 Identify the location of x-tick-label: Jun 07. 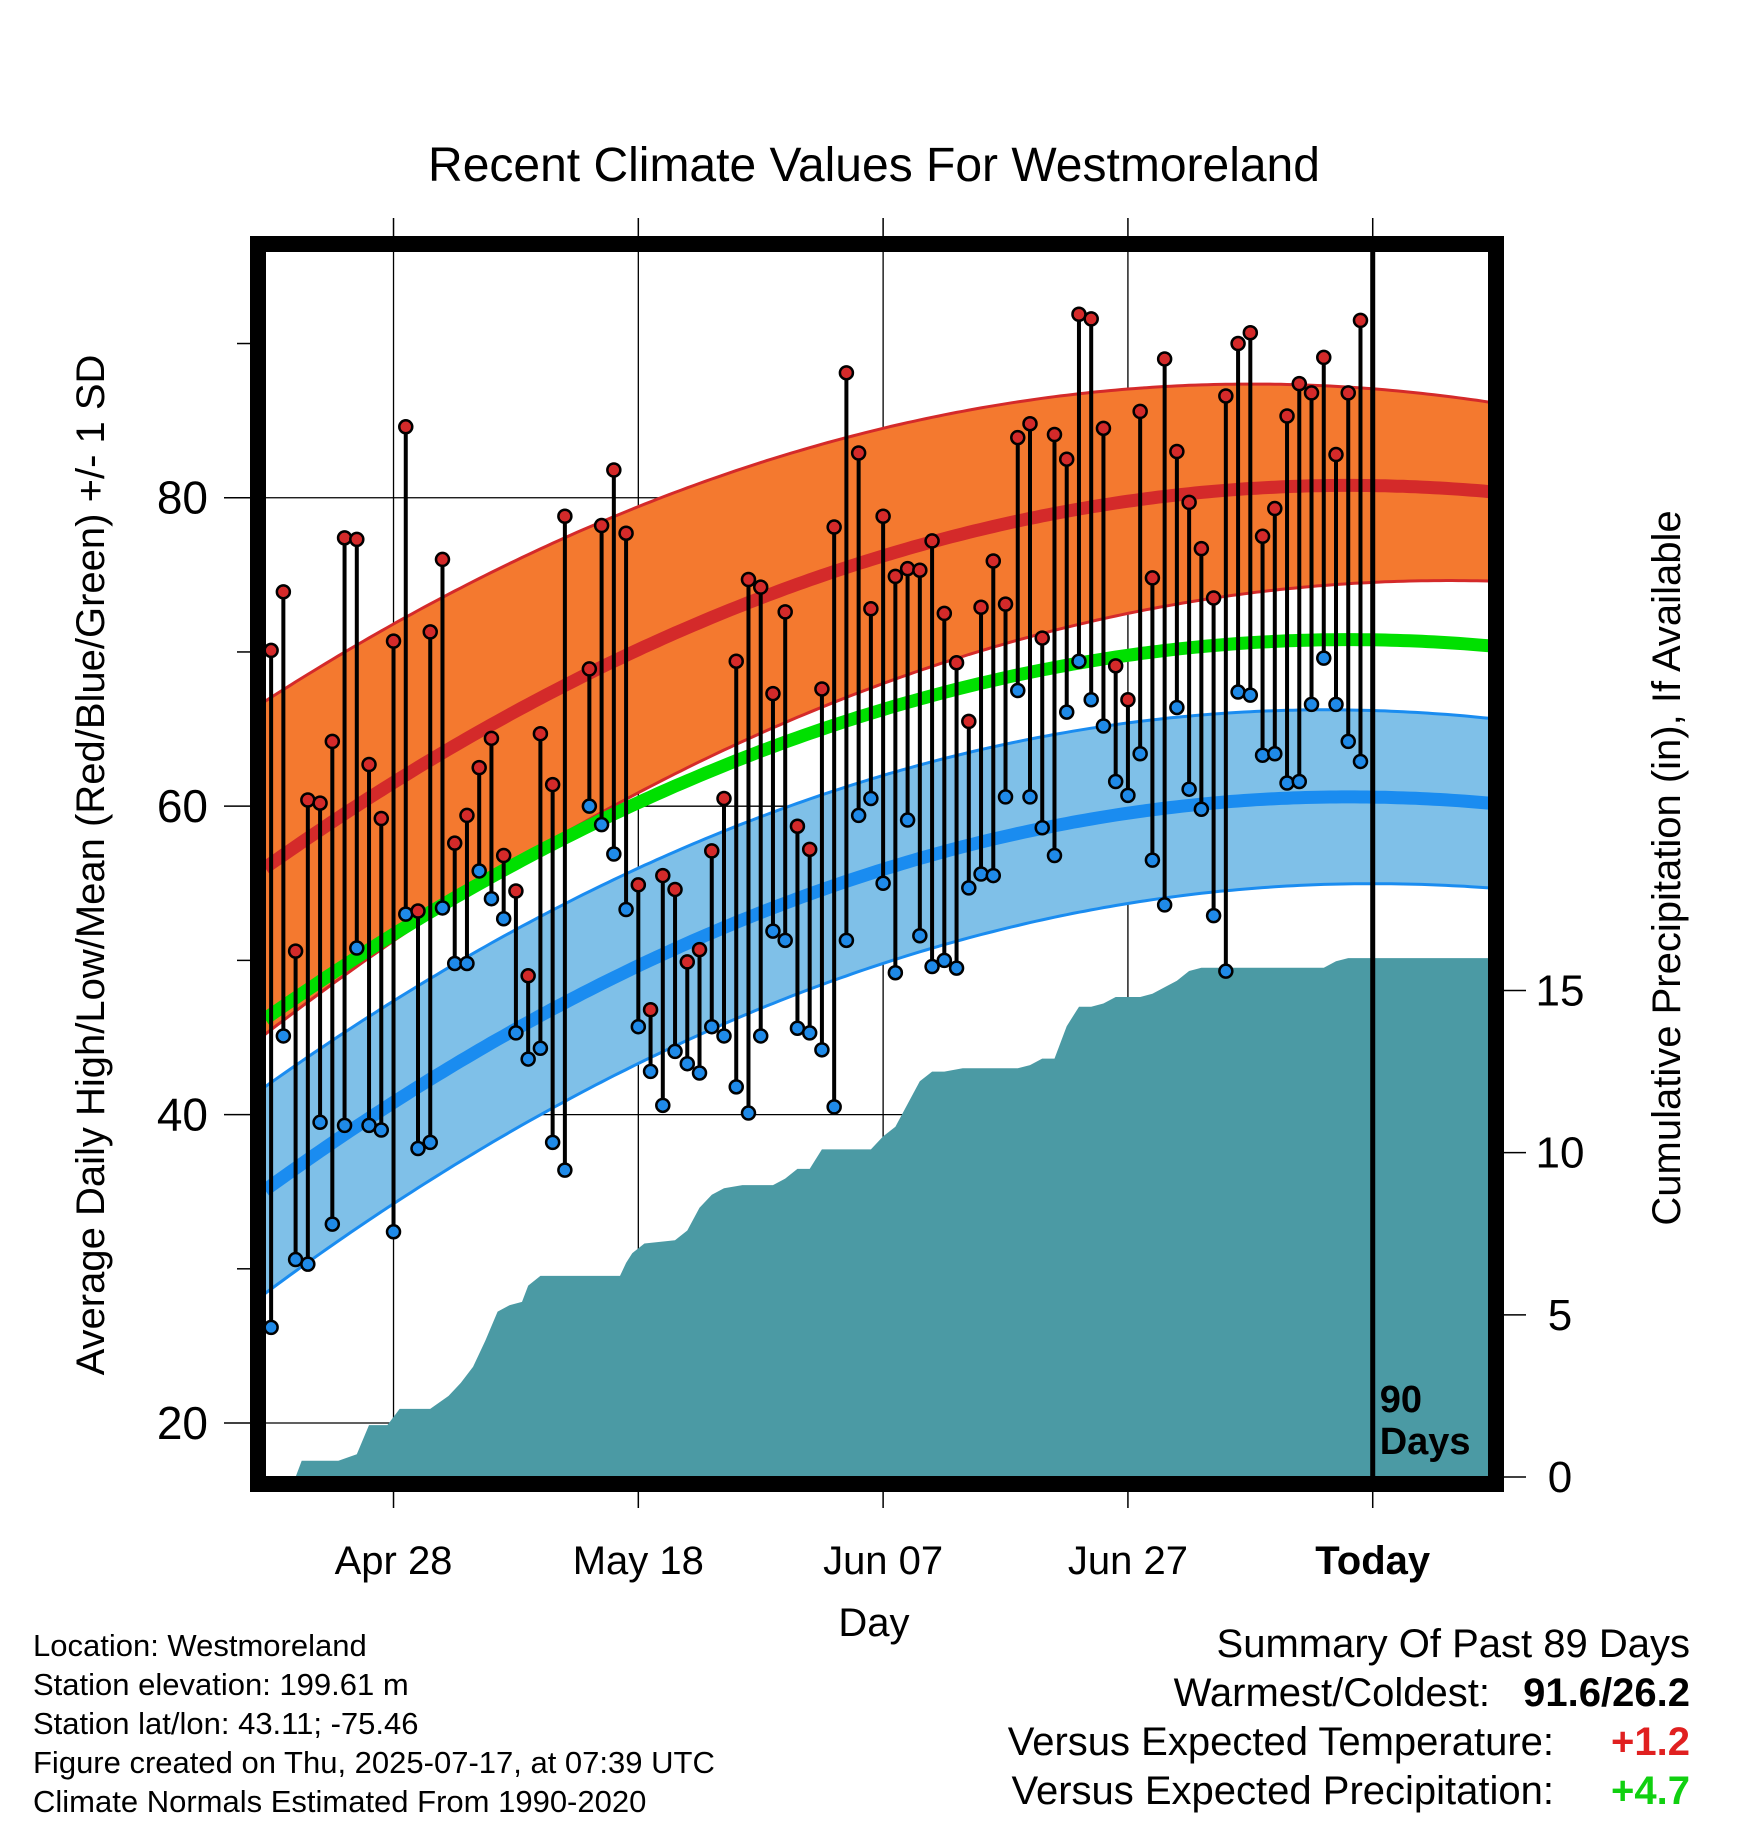
(883, 1561).